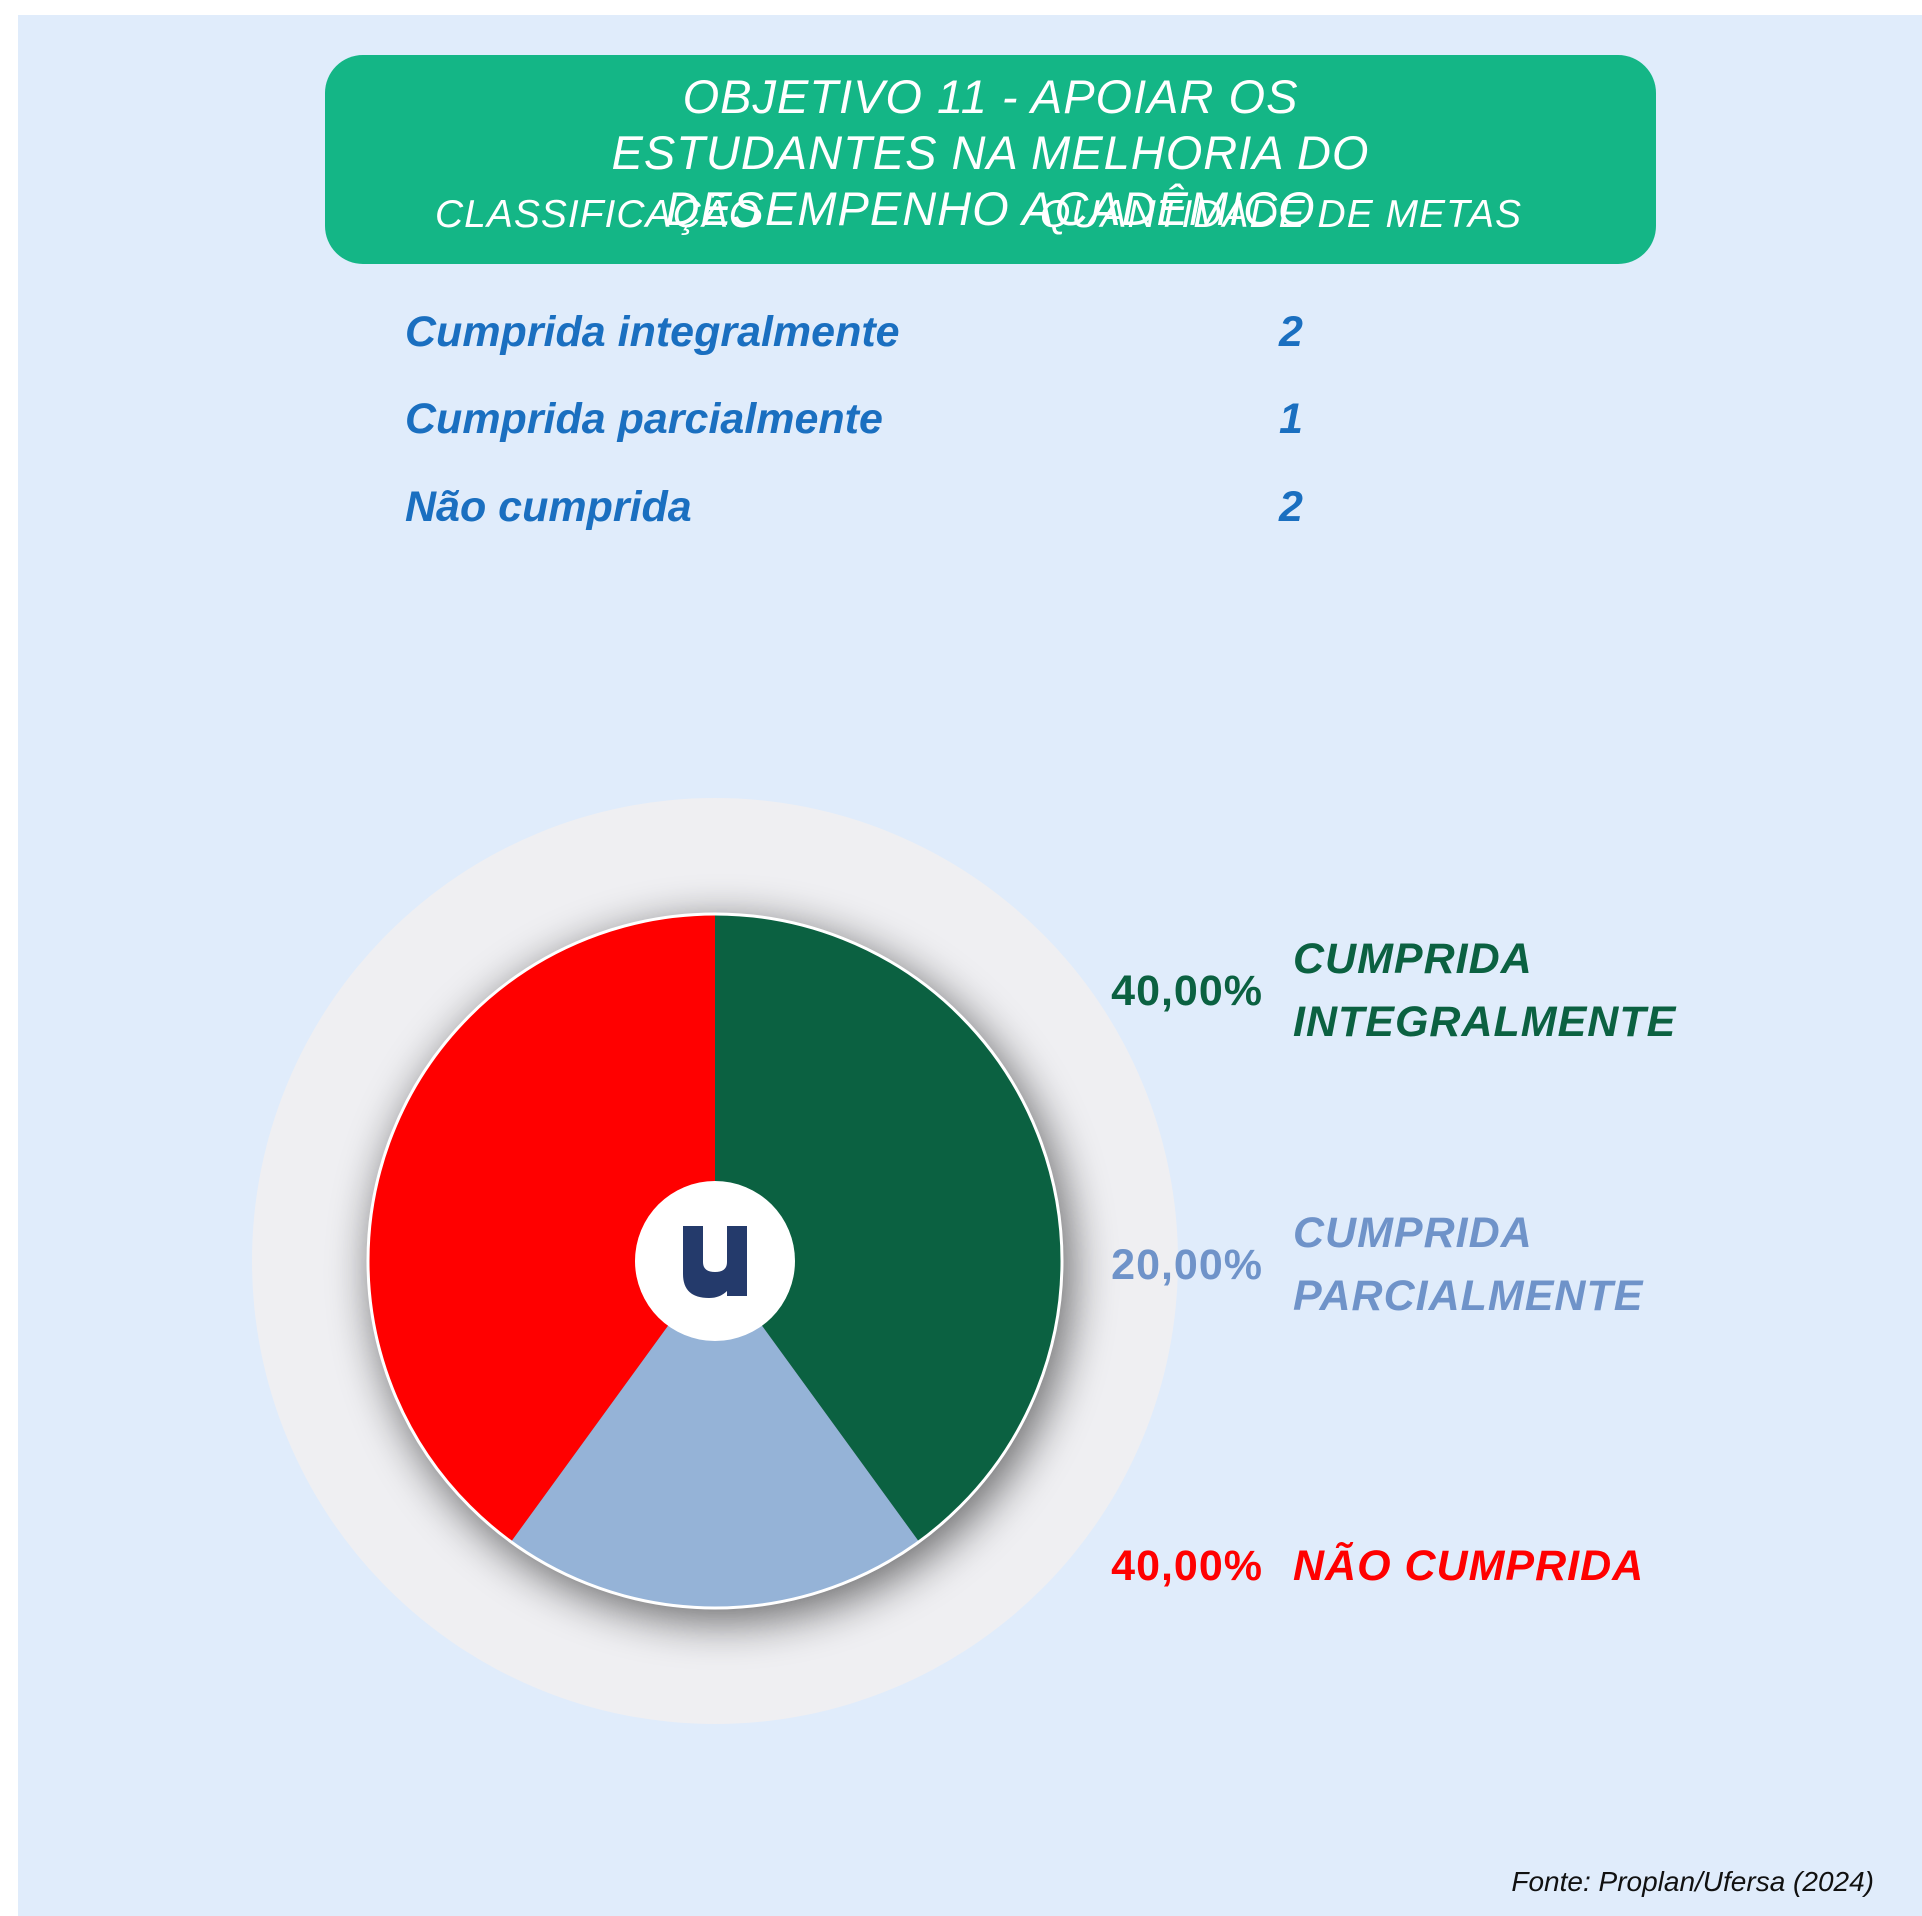 The height and width of the screenshot is (1916, 1922). I want to click on percent-label: 20,00%, so click(1187, 1264).